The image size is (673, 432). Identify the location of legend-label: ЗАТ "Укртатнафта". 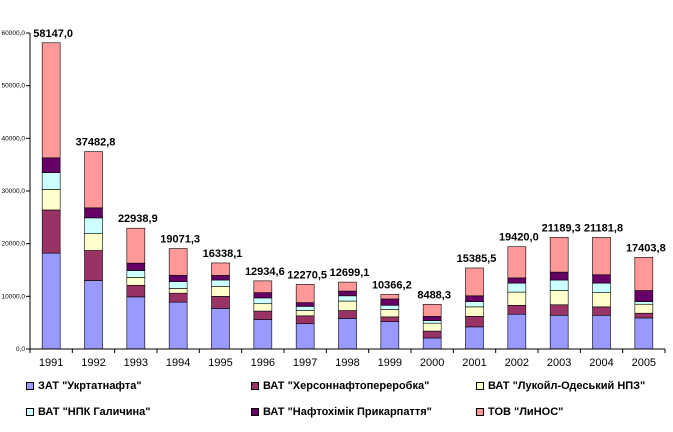
(90, 386).